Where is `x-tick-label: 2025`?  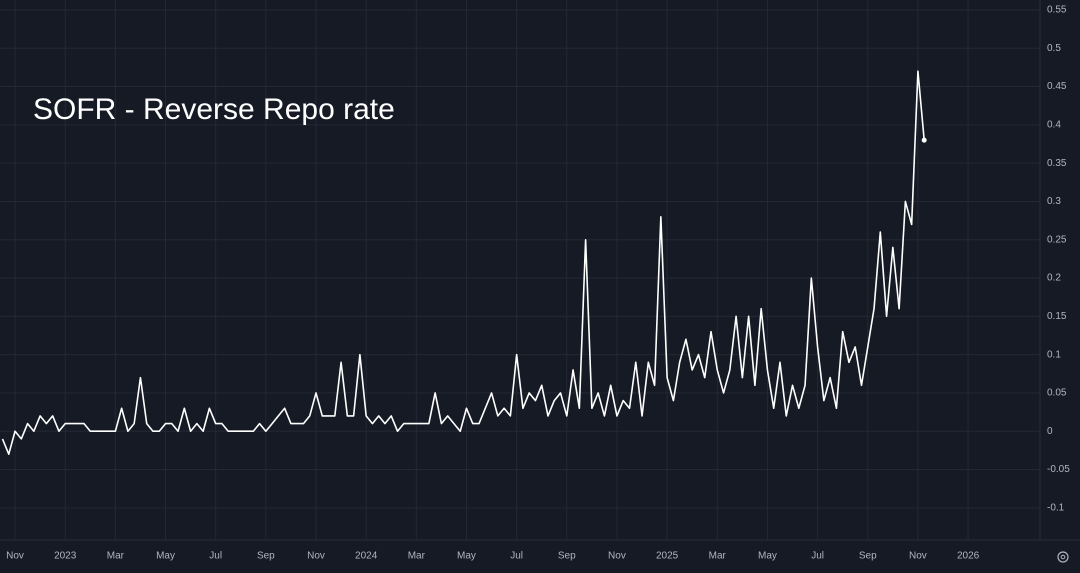
x-tick-label: 2025 is located at coordinates (667, 556).